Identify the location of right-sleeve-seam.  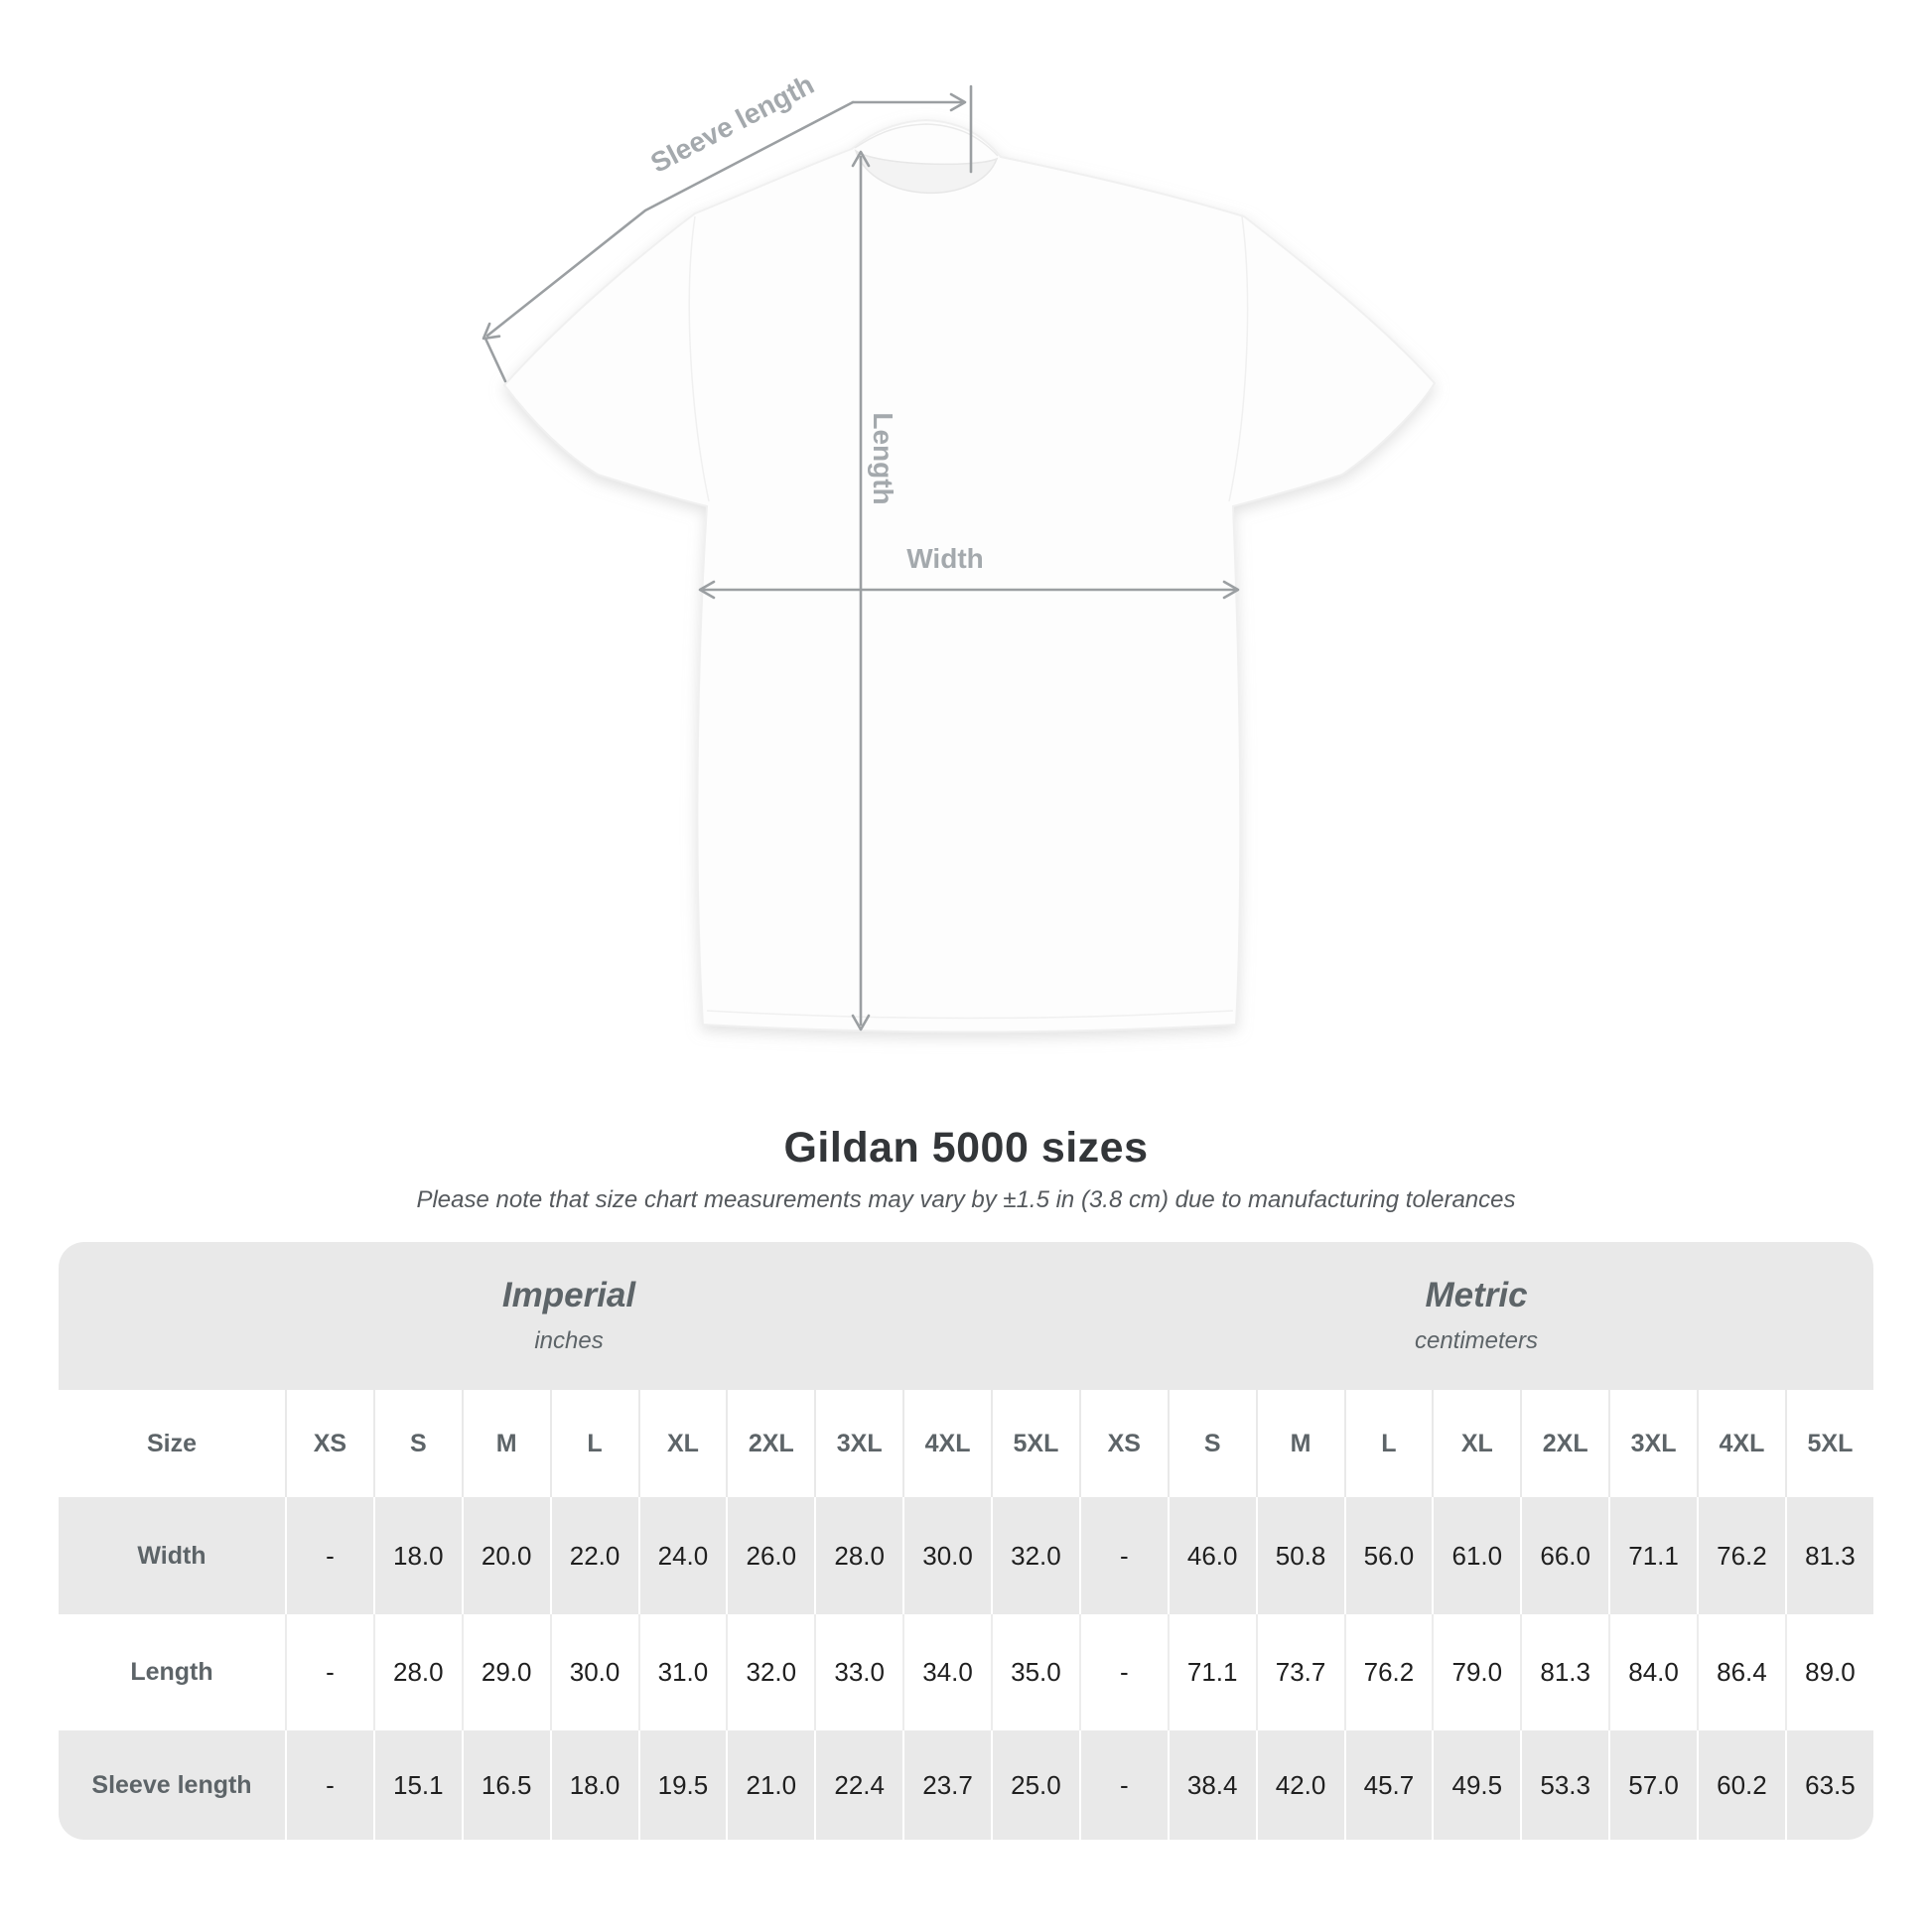
(1239, 359).